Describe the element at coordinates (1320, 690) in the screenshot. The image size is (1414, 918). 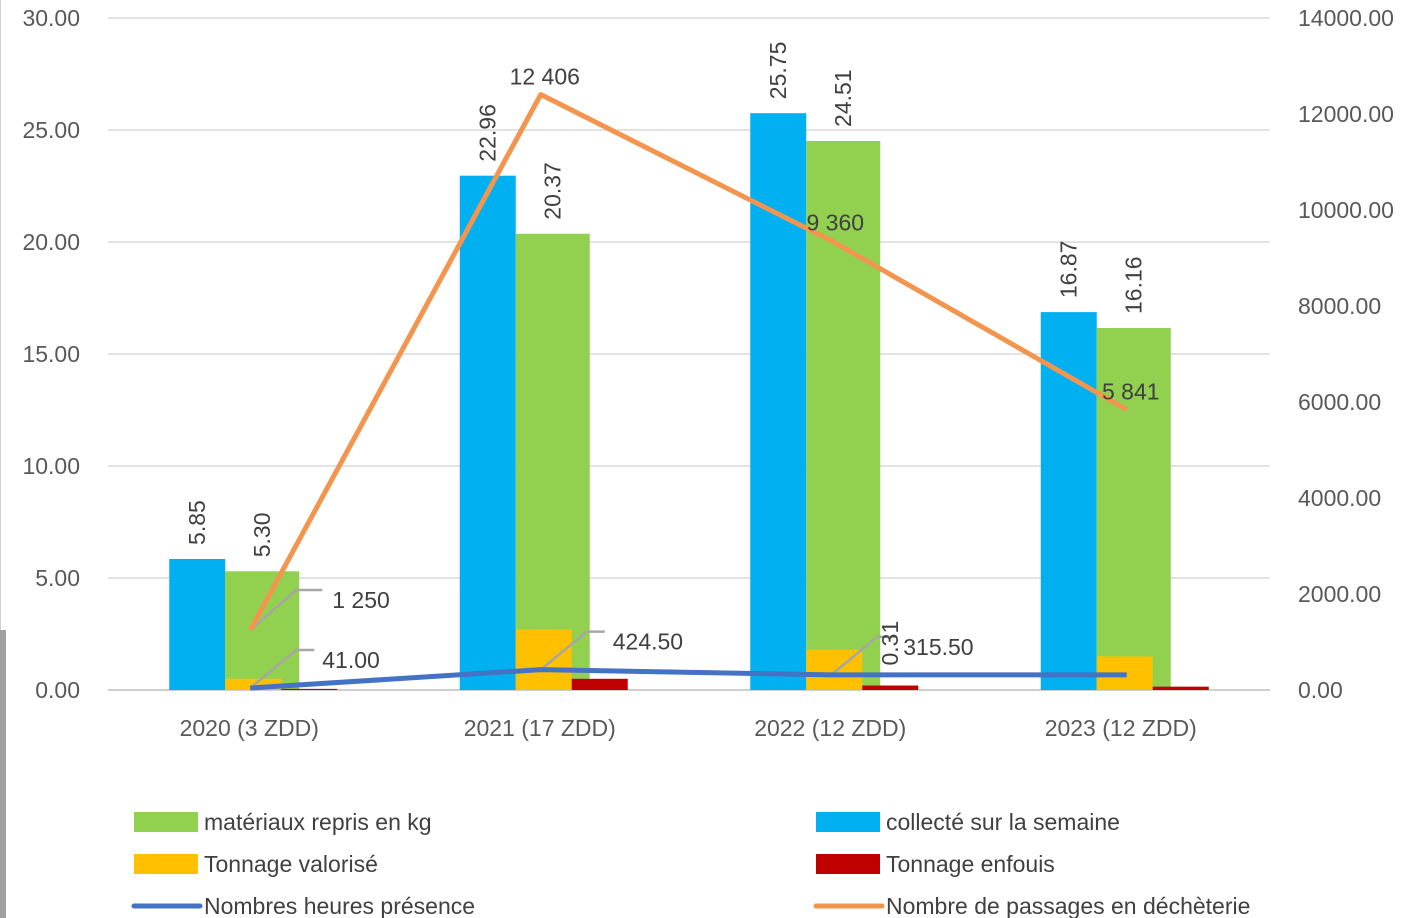
I see `right-tick-label: 0.00` at that location.